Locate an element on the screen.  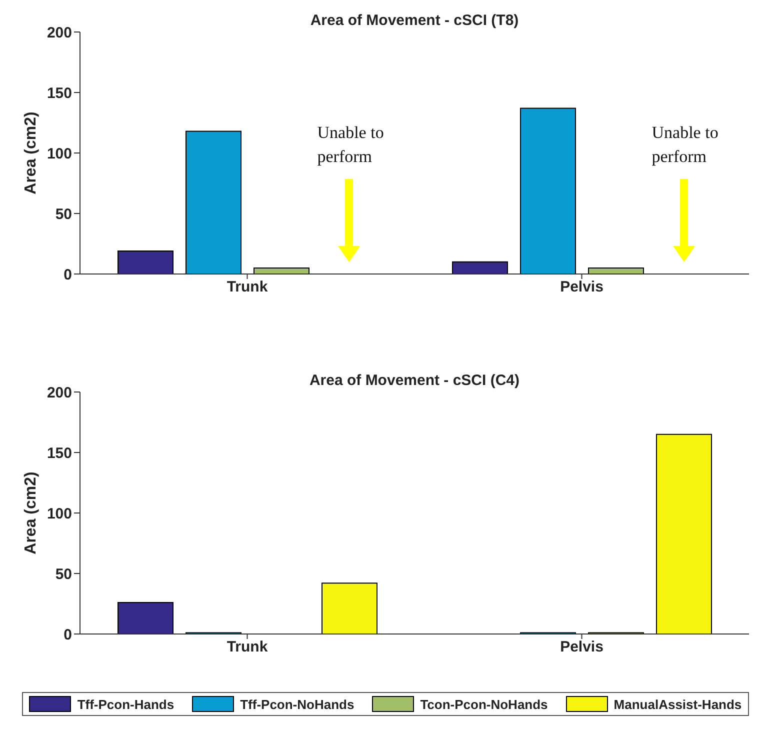
chart-title: Area of Movement - cSCI (T8) is located at coordinates (414, 20).